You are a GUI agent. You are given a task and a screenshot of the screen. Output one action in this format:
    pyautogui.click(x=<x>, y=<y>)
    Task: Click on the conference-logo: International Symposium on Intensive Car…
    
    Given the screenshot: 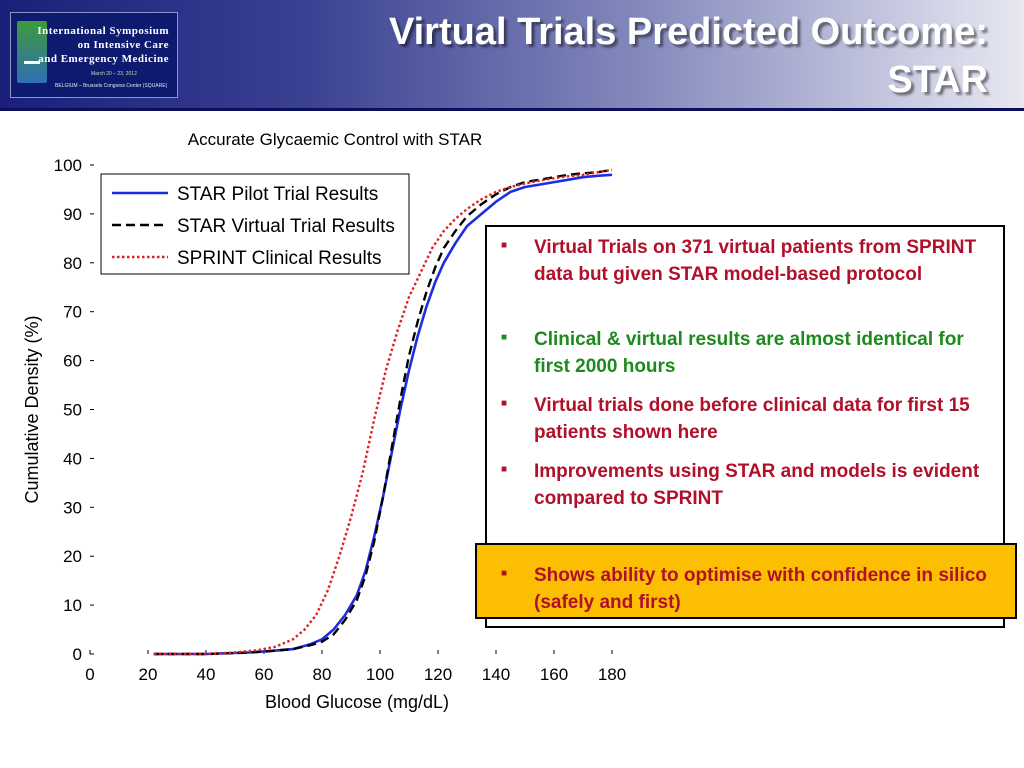 What is the action you would take?
    pyautogui.click(x=94, y=55)
    